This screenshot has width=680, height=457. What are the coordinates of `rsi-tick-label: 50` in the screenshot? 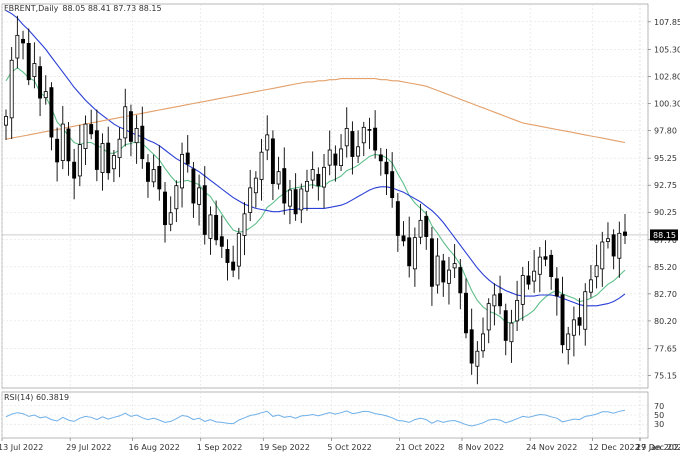 It's located at (659, 415).